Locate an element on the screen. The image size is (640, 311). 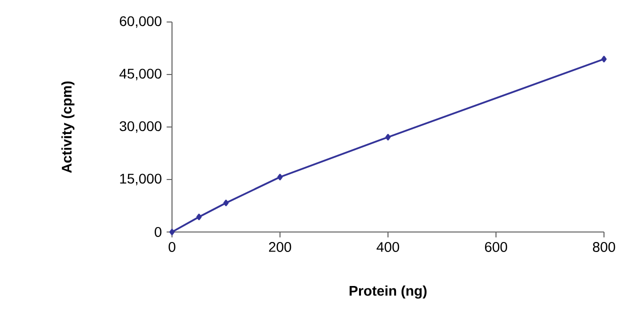
y-tick-label: 15,000 is located at coordinates (141, 180).